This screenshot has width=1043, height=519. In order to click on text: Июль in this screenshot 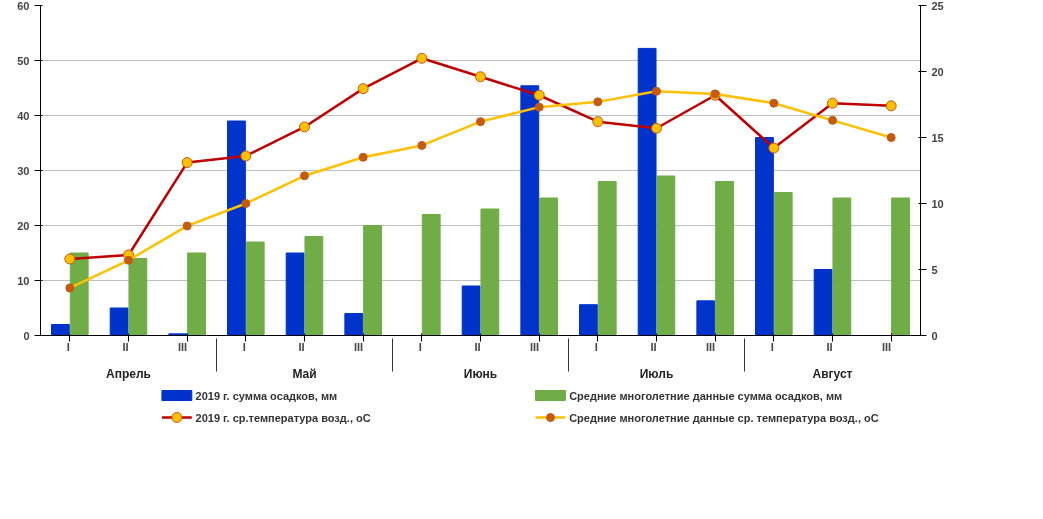, I will do `click(656, 373)`.